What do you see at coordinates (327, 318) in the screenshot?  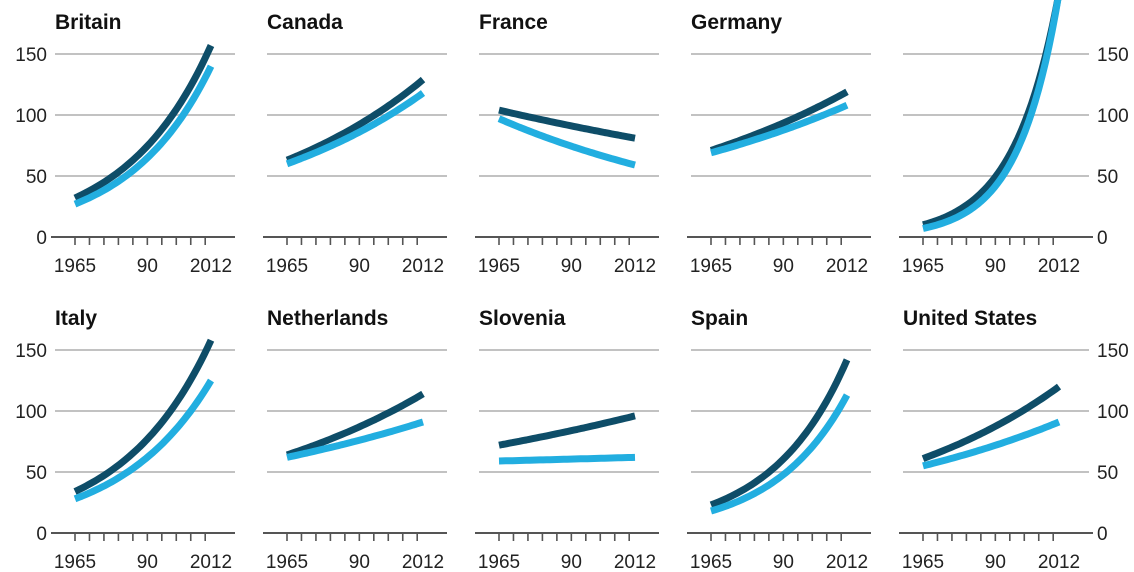 I see `panel-title: Netherlands` at bounding box center [327, 318].